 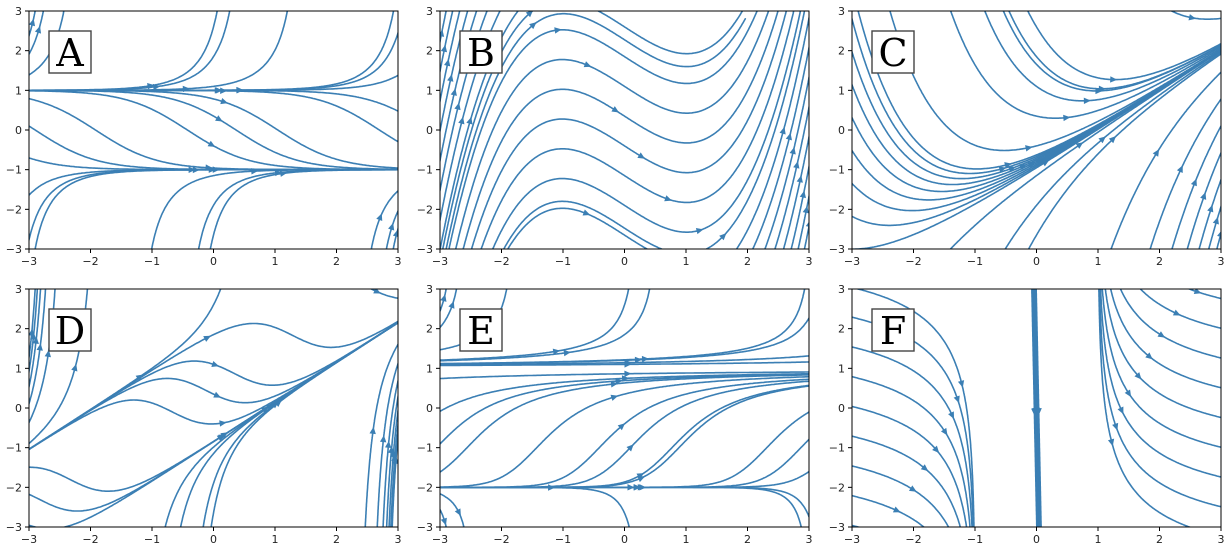 I want to click on panel-label: C, so click(x=892, y=53).